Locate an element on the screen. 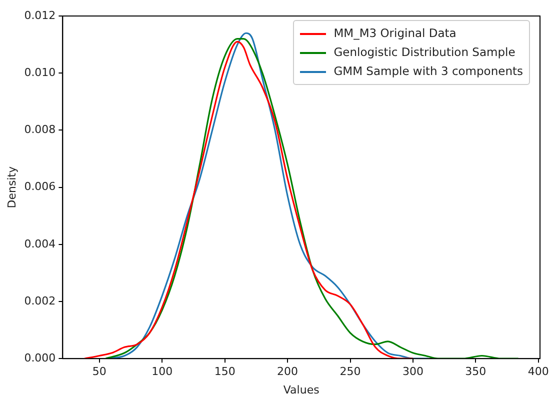 Image resolution: width=552 pixels, height=403 pixels. y-tick-label: 0.000 is located at coordinates (40, 357).